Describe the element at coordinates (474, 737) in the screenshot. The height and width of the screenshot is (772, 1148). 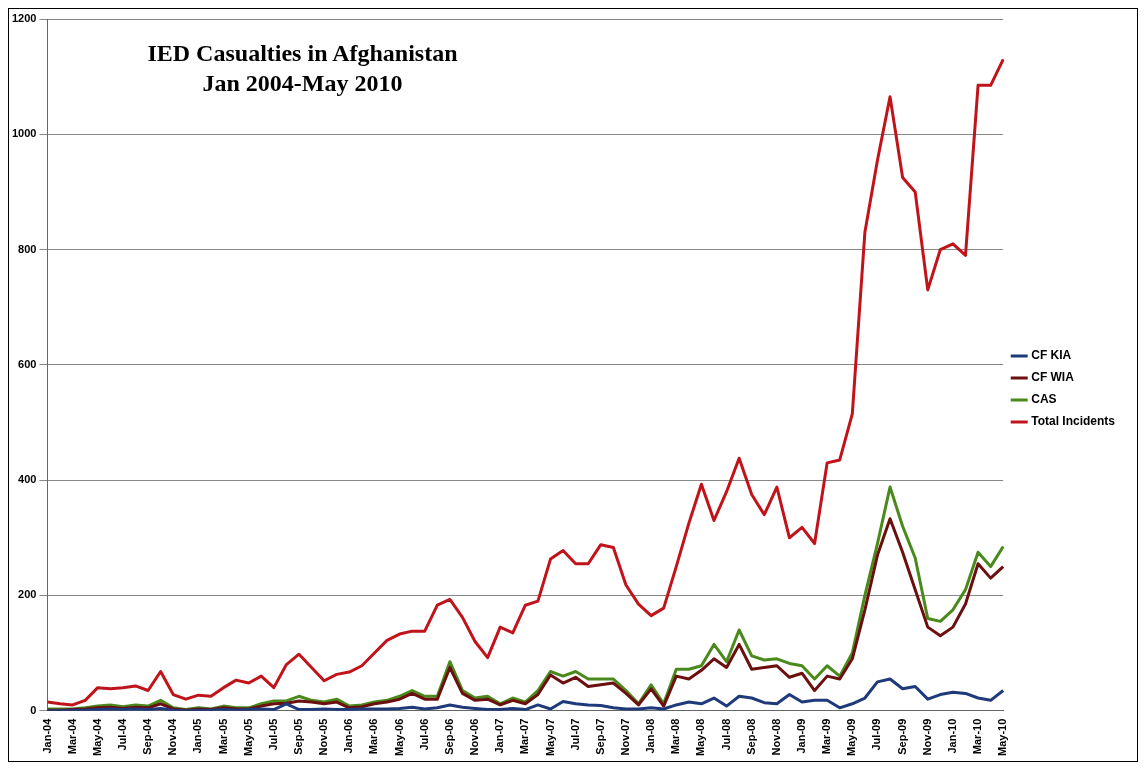
I see `x-tick-label: Nov-06` at that location.